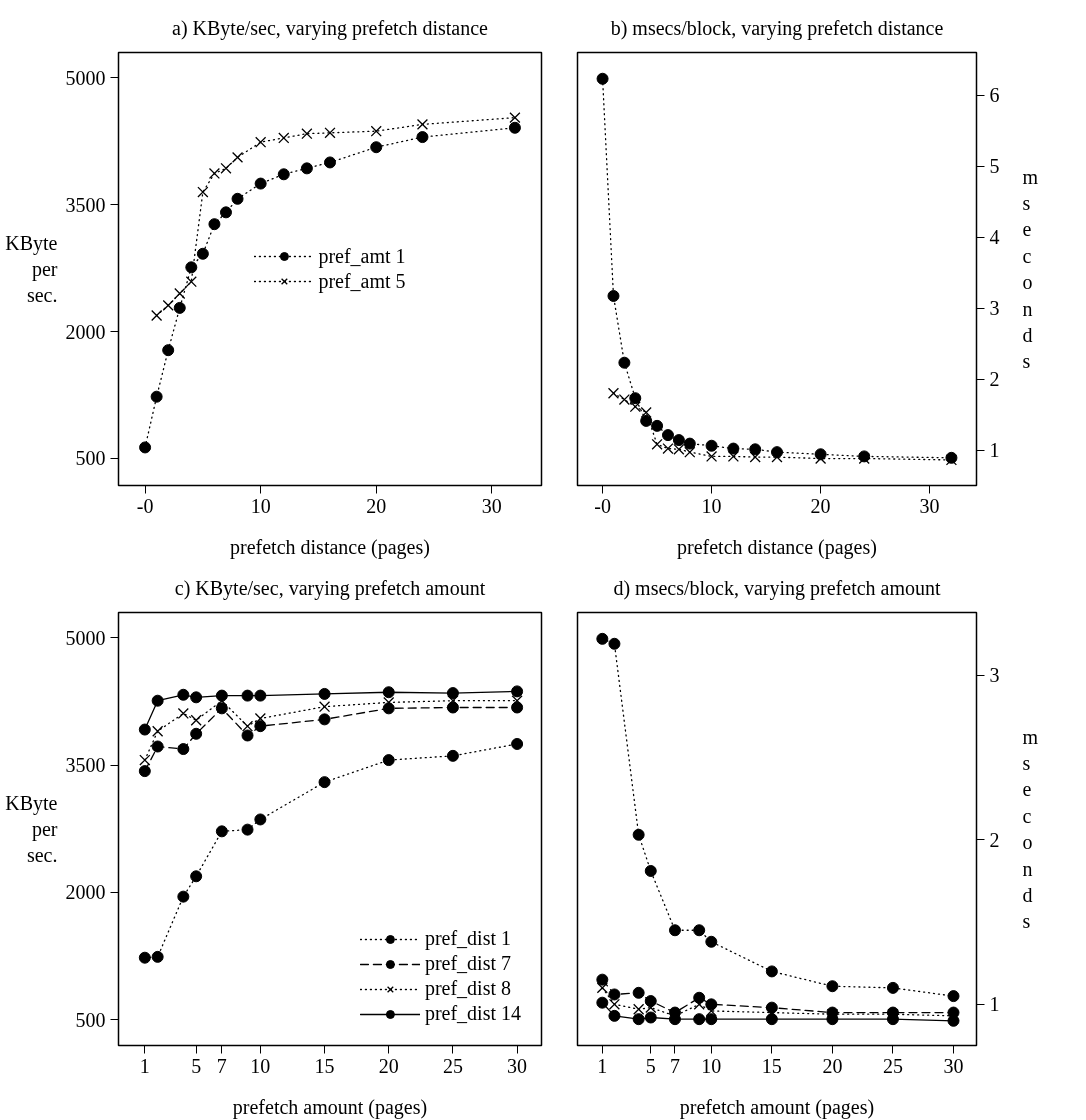  What do you see at coordinates (362, 281) in the screenshot?
I see `legend-label: pref_amt 5` at bounding box center [362, 281].